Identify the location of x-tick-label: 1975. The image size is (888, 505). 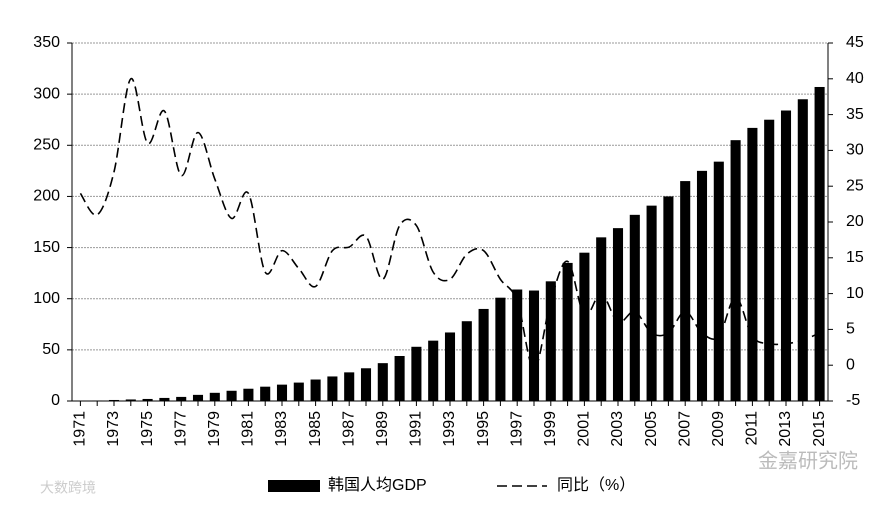
(147, 429).